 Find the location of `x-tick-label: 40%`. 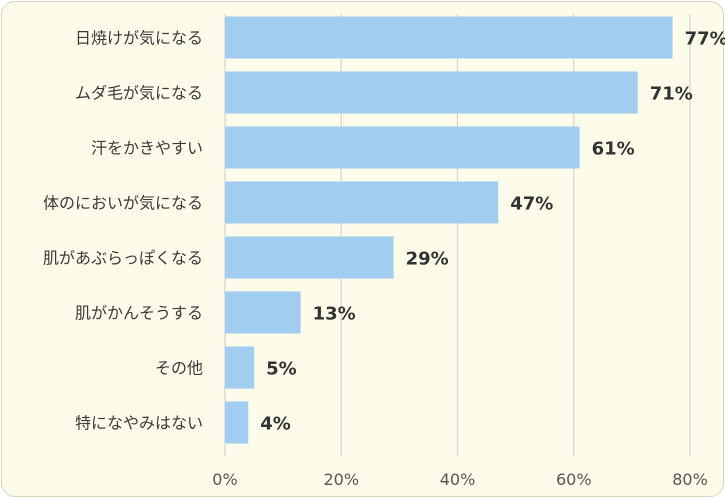

x-tick-label: 40% is located at coordinates (458, 479).